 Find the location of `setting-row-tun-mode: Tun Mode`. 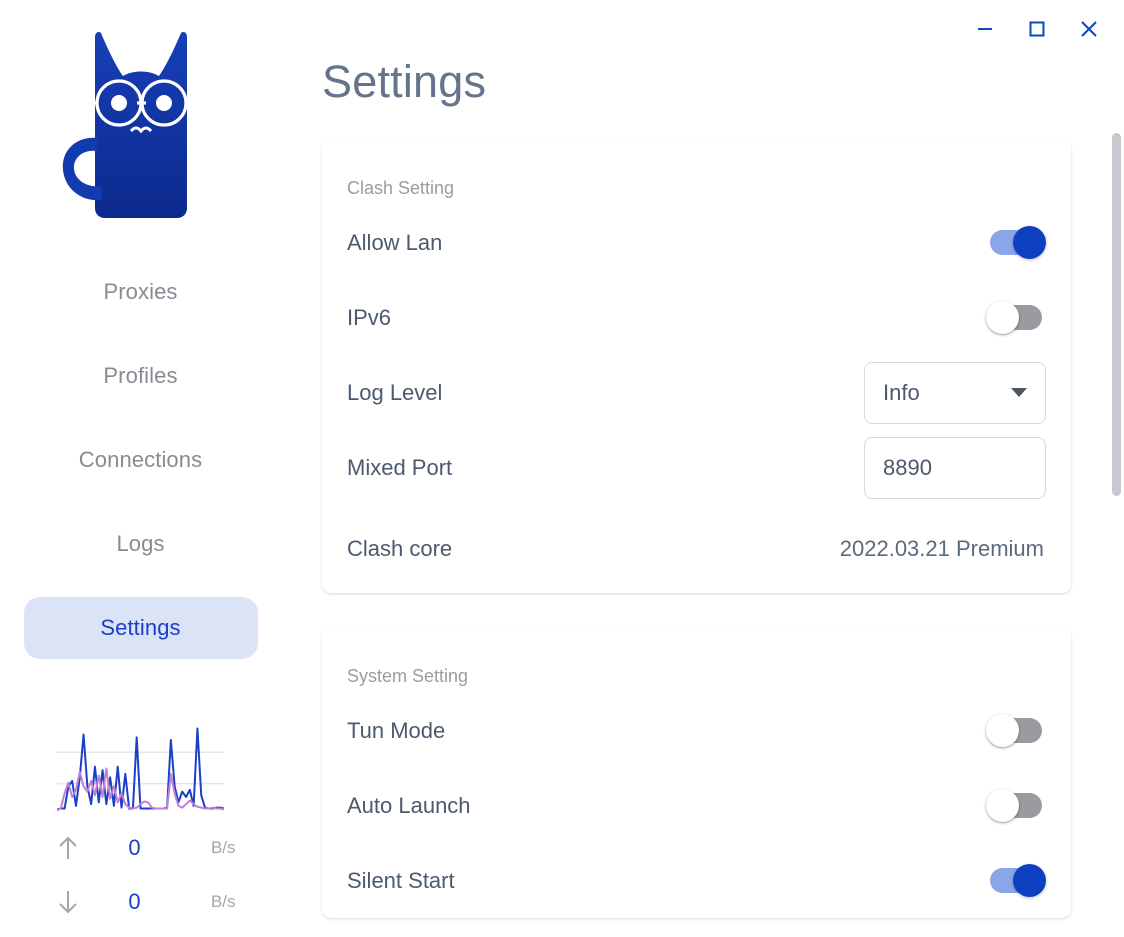

setting-row-tun-mode: Tun Mode is located at coordinates (696, 730).